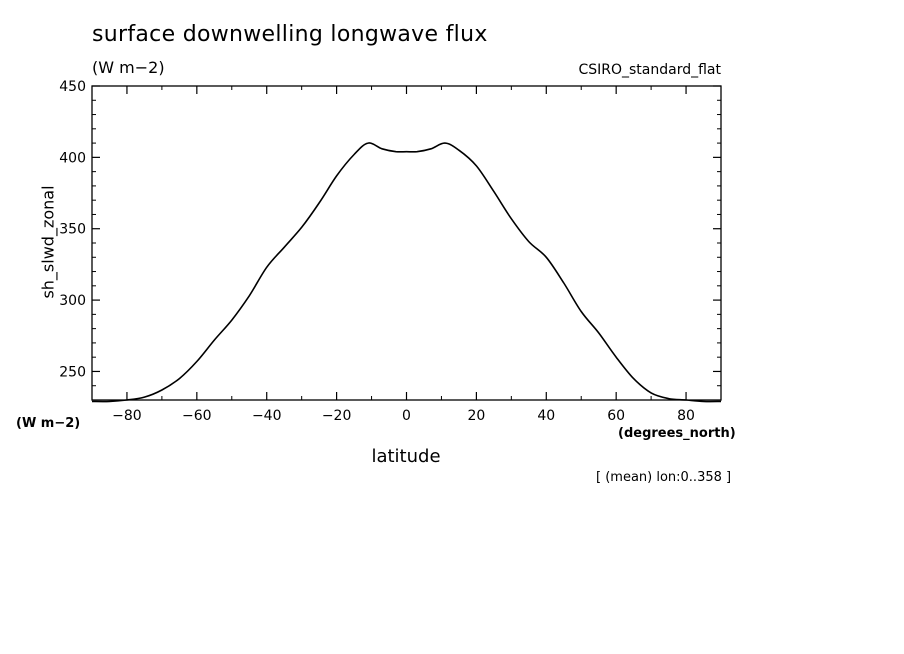 The image size is (904, 654). Describe the element at coordinates (546, 416) in the screenshot. I see `x-tick-label: 40` at that location.